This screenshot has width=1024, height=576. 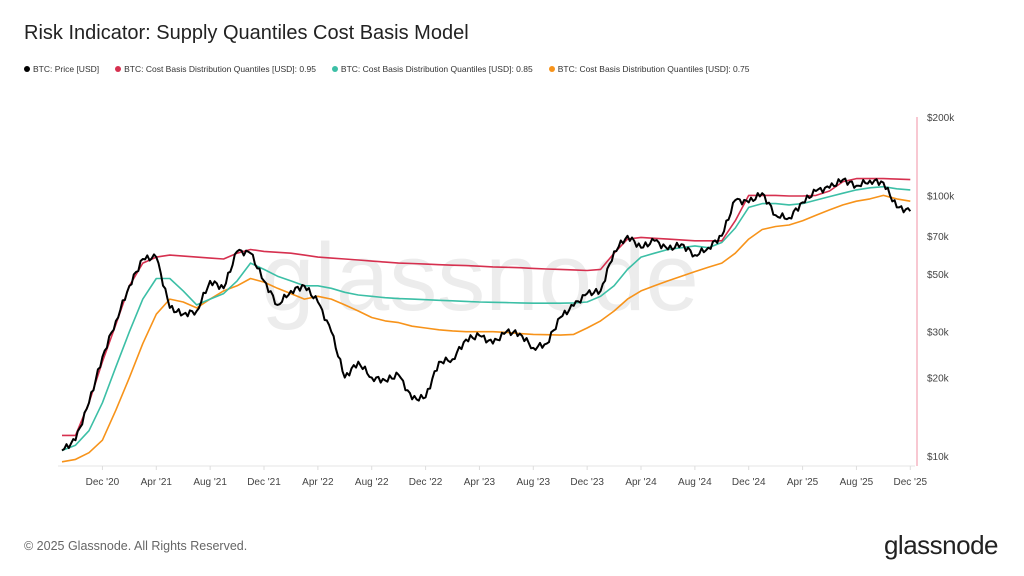 I want to click on copyright: © 2025 Glassnode. All Rights Reserved., so click(x=136, y=546).